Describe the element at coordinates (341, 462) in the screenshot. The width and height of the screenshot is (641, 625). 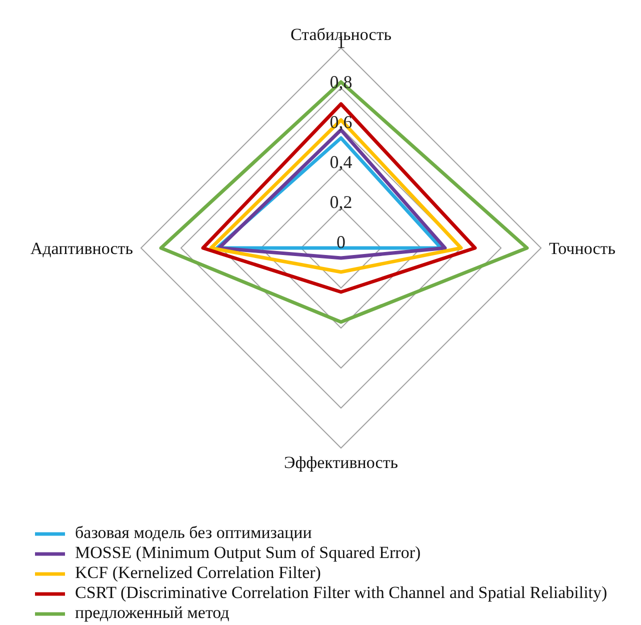
I see `spoke-label: Эффективность` at that location.